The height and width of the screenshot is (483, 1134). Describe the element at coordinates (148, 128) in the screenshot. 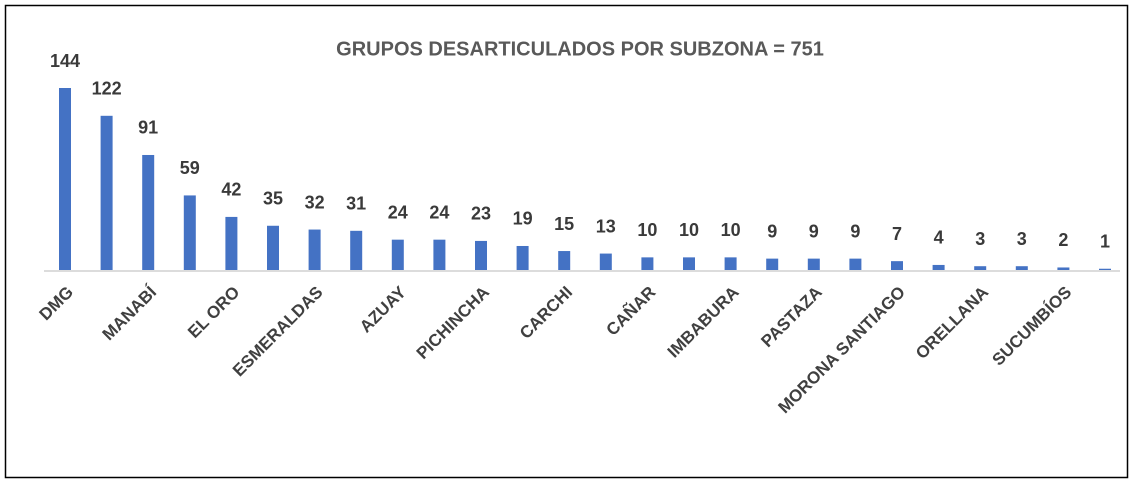

I see `value-label: 91` at that location.